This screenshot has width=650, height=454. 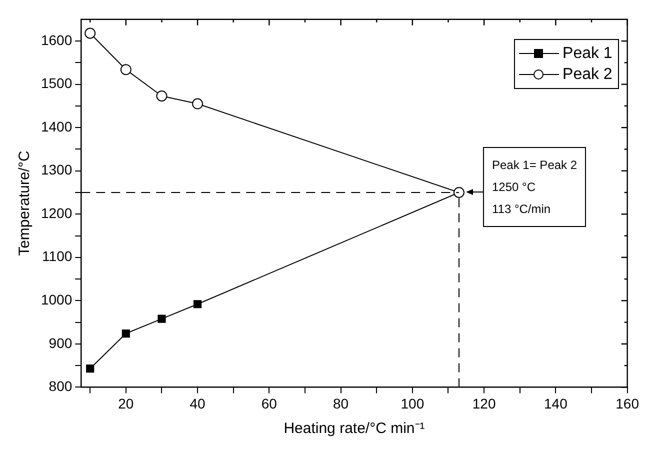 What do you see at coordinates (25, 203) in the screenshot?
I see `y-axis-title: Temperature/°C` at bounding box center [25, 203].